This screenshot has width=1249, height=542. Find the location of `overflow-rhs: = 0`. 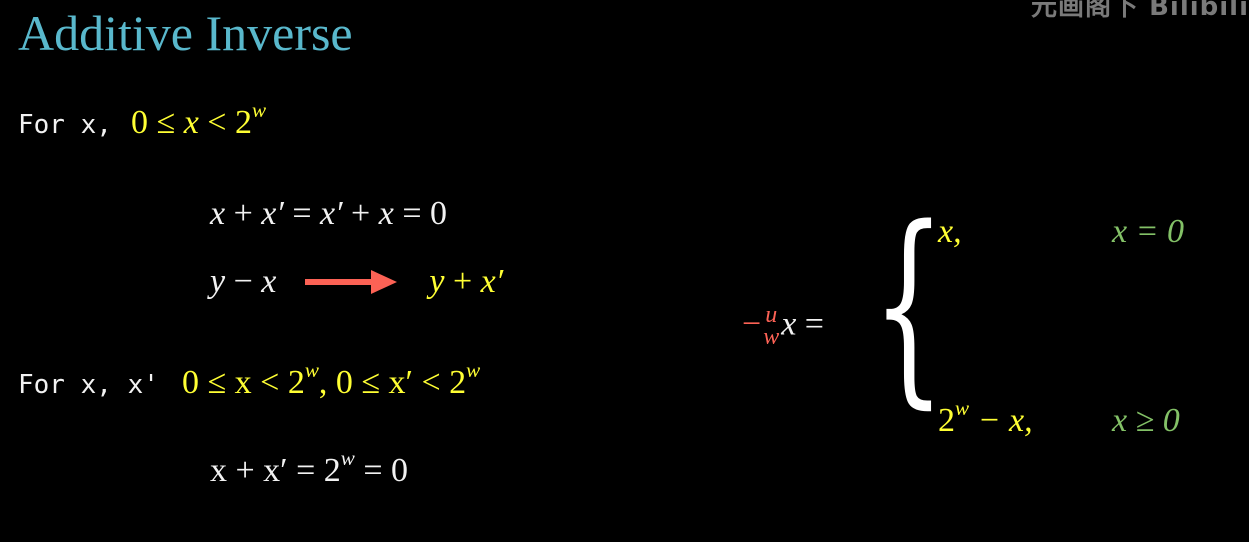

overflow-rhs: = 0 is located at coordinates (386, 470).